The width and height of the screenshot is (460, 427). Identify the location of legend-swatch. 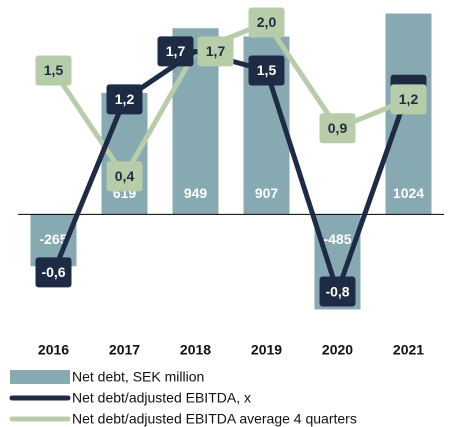
(40, 377).